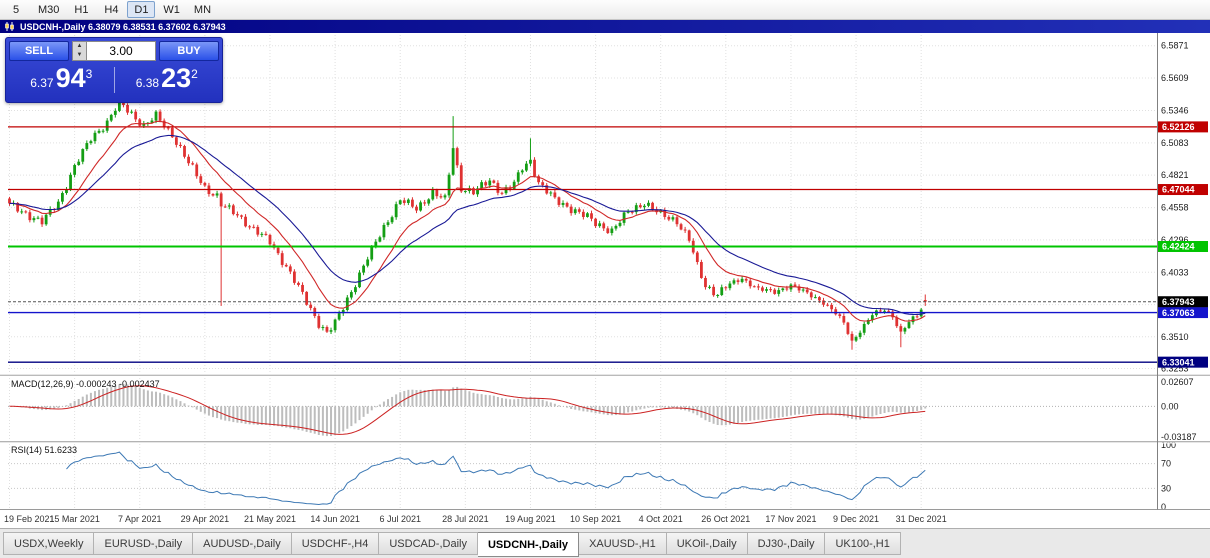 The image size is (1210, 558). I want to click on svg-text: 9 Dec 2021, so click(856, 519).